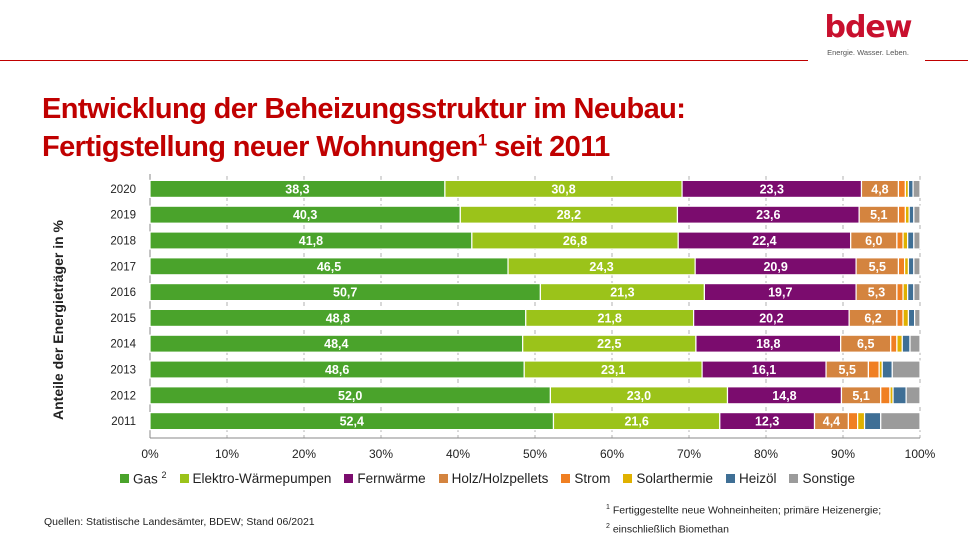 The image size is (968, 544). What do you see at coordinates (601, 267) in the screenshot?
I see `data-label: 24,3` at bounding box center [601, 267].